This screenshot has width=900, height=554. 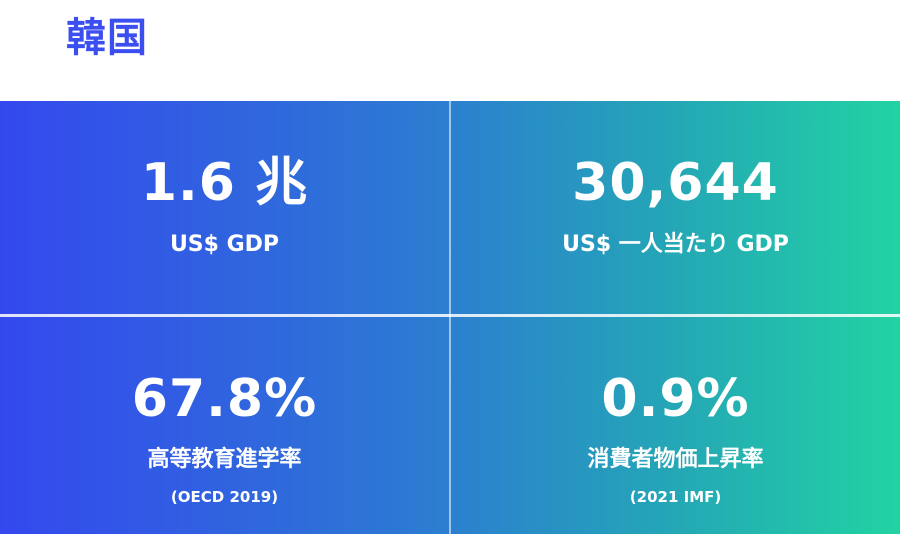 What do you see at coordinates (675, 399) in the screenshot?
I see `stat-value-inflation: 0.9%` at bounding box center [675, 399].